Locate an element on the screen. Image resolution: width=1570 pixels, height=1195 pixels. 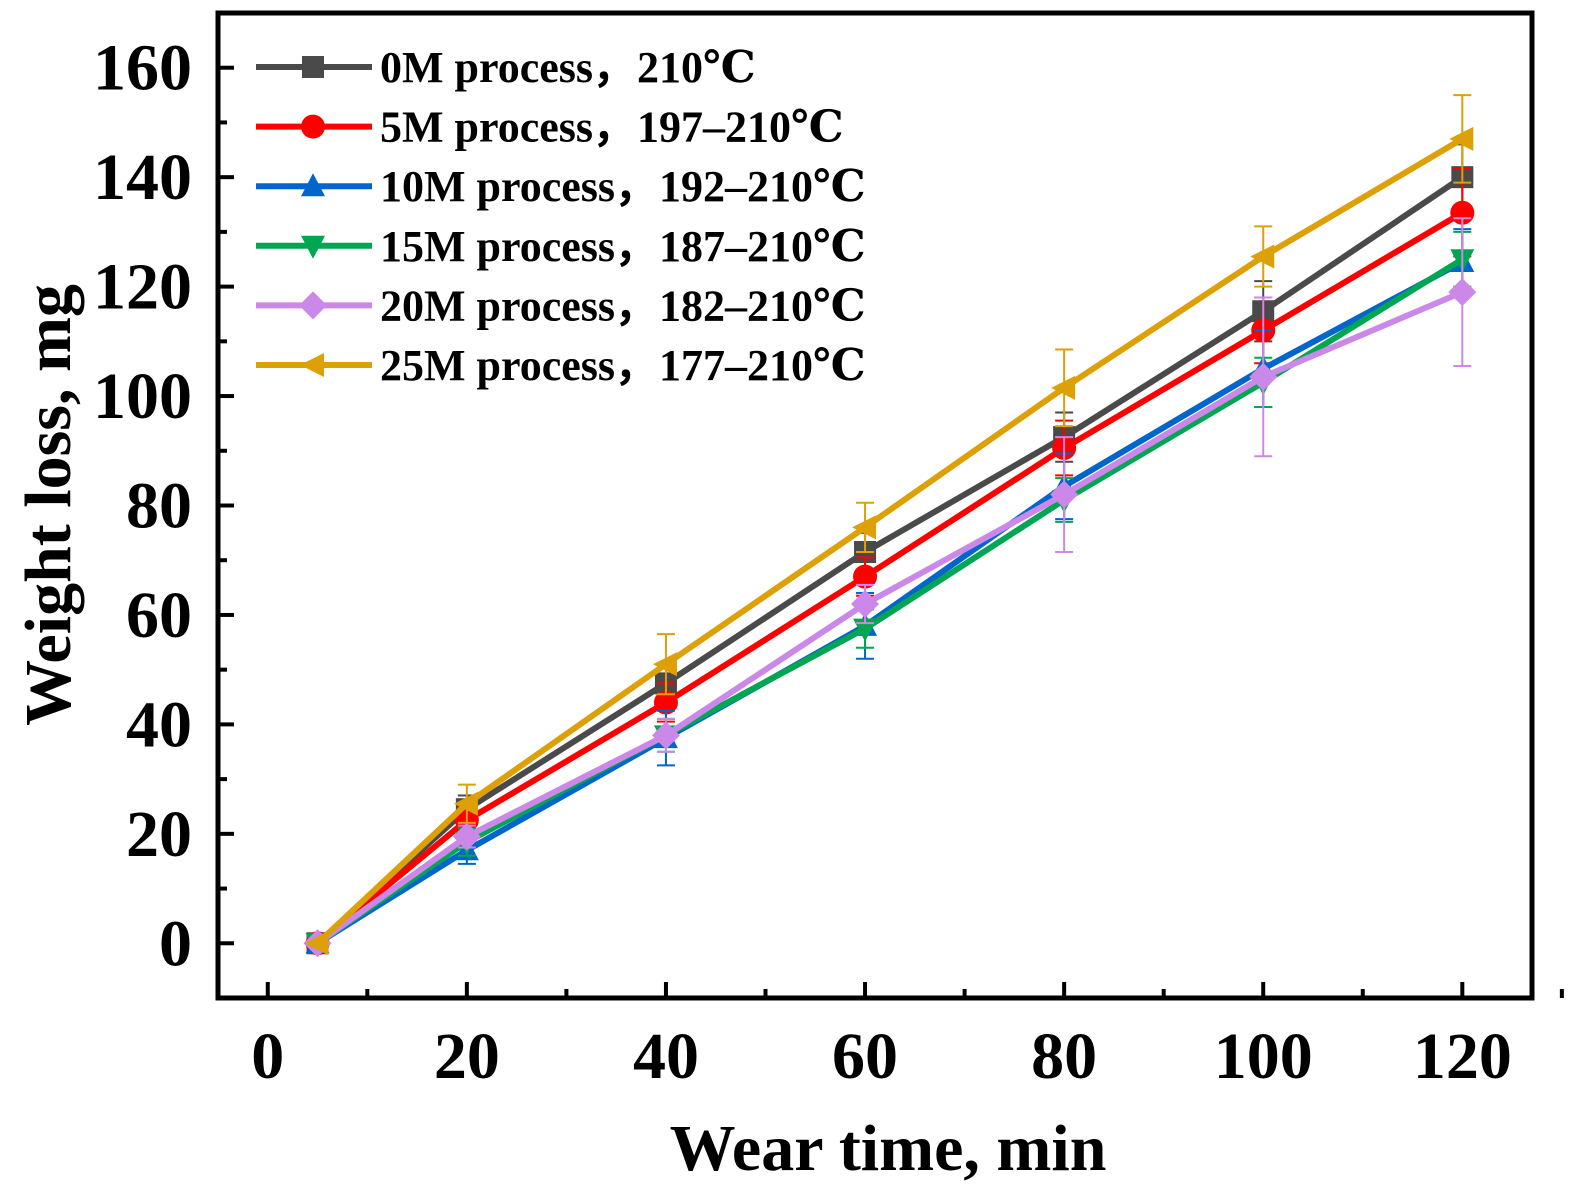
x-tick-label: 40 is located at coordinates (666, 1056).